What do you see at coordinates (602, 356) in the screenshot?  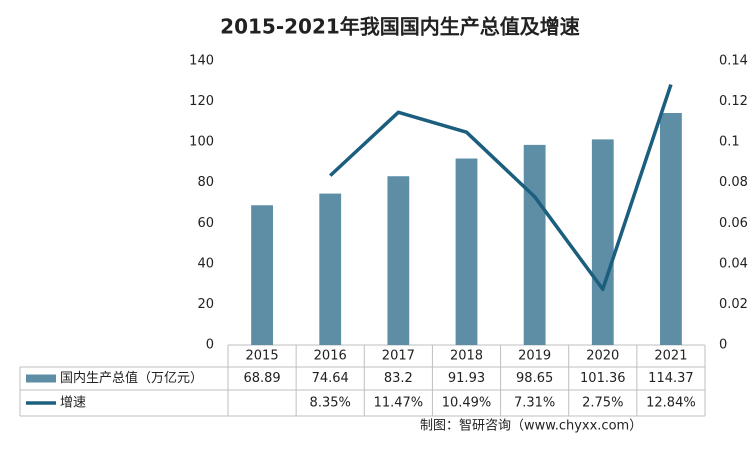 I see `x-tick-label: 2020` at bounding box center [602, 356].